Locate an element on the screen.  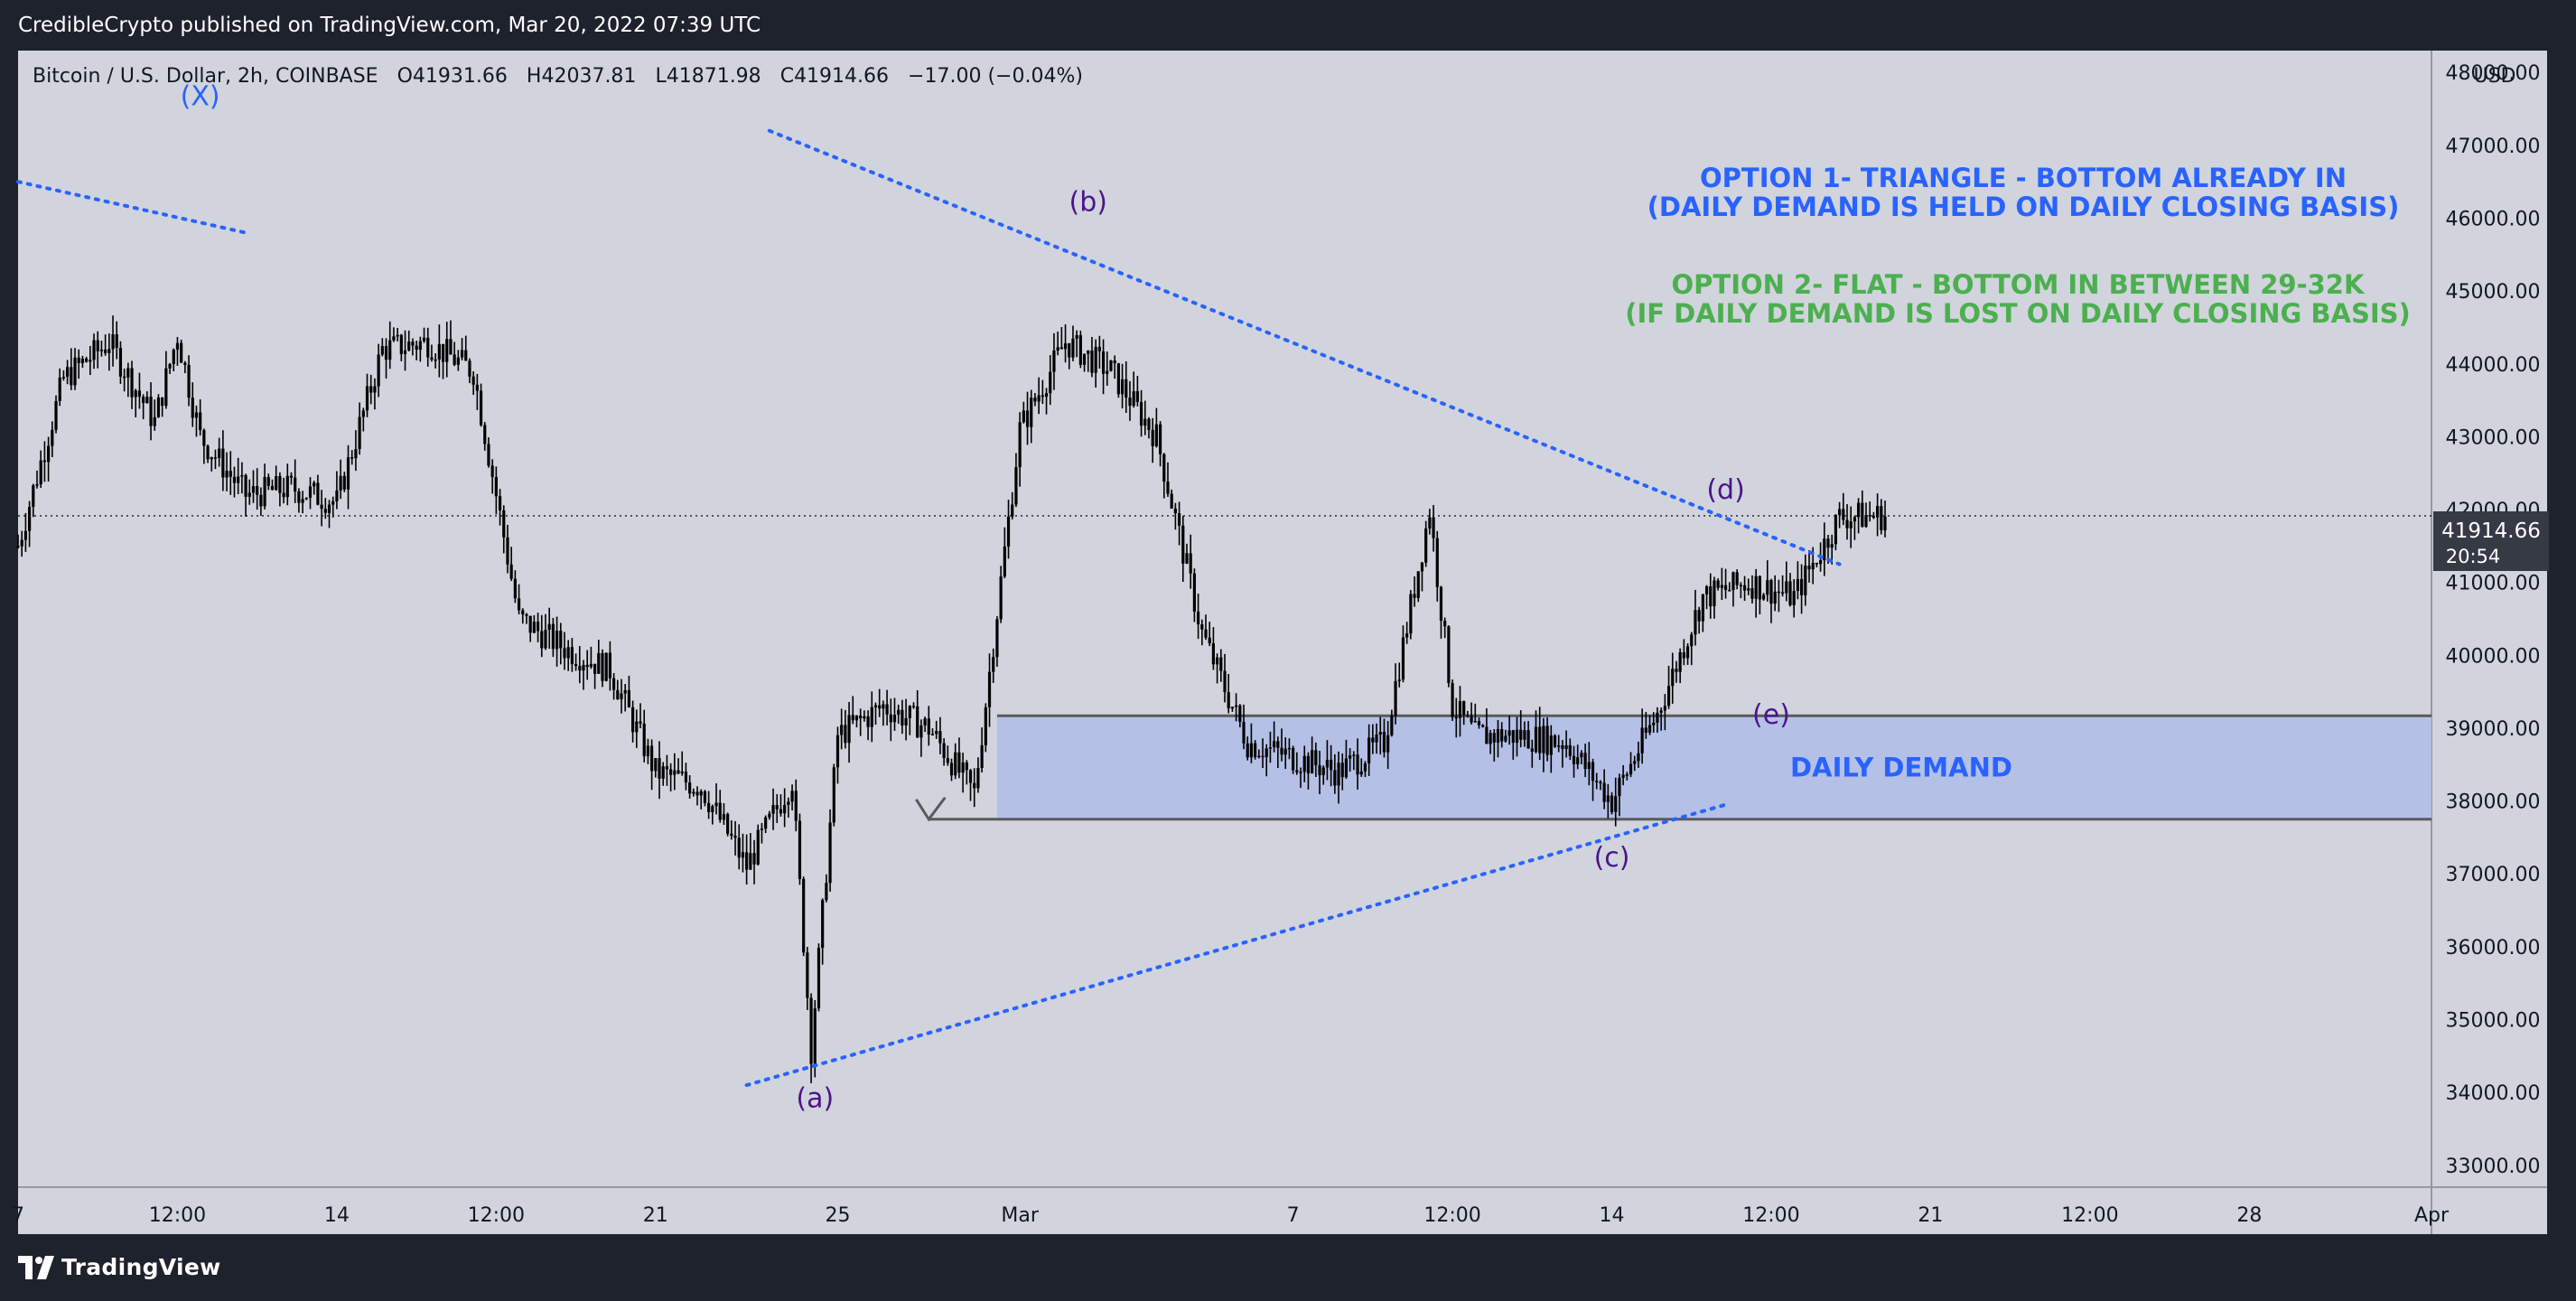
daily-demand-zone is located at coordinates (1713, 767).